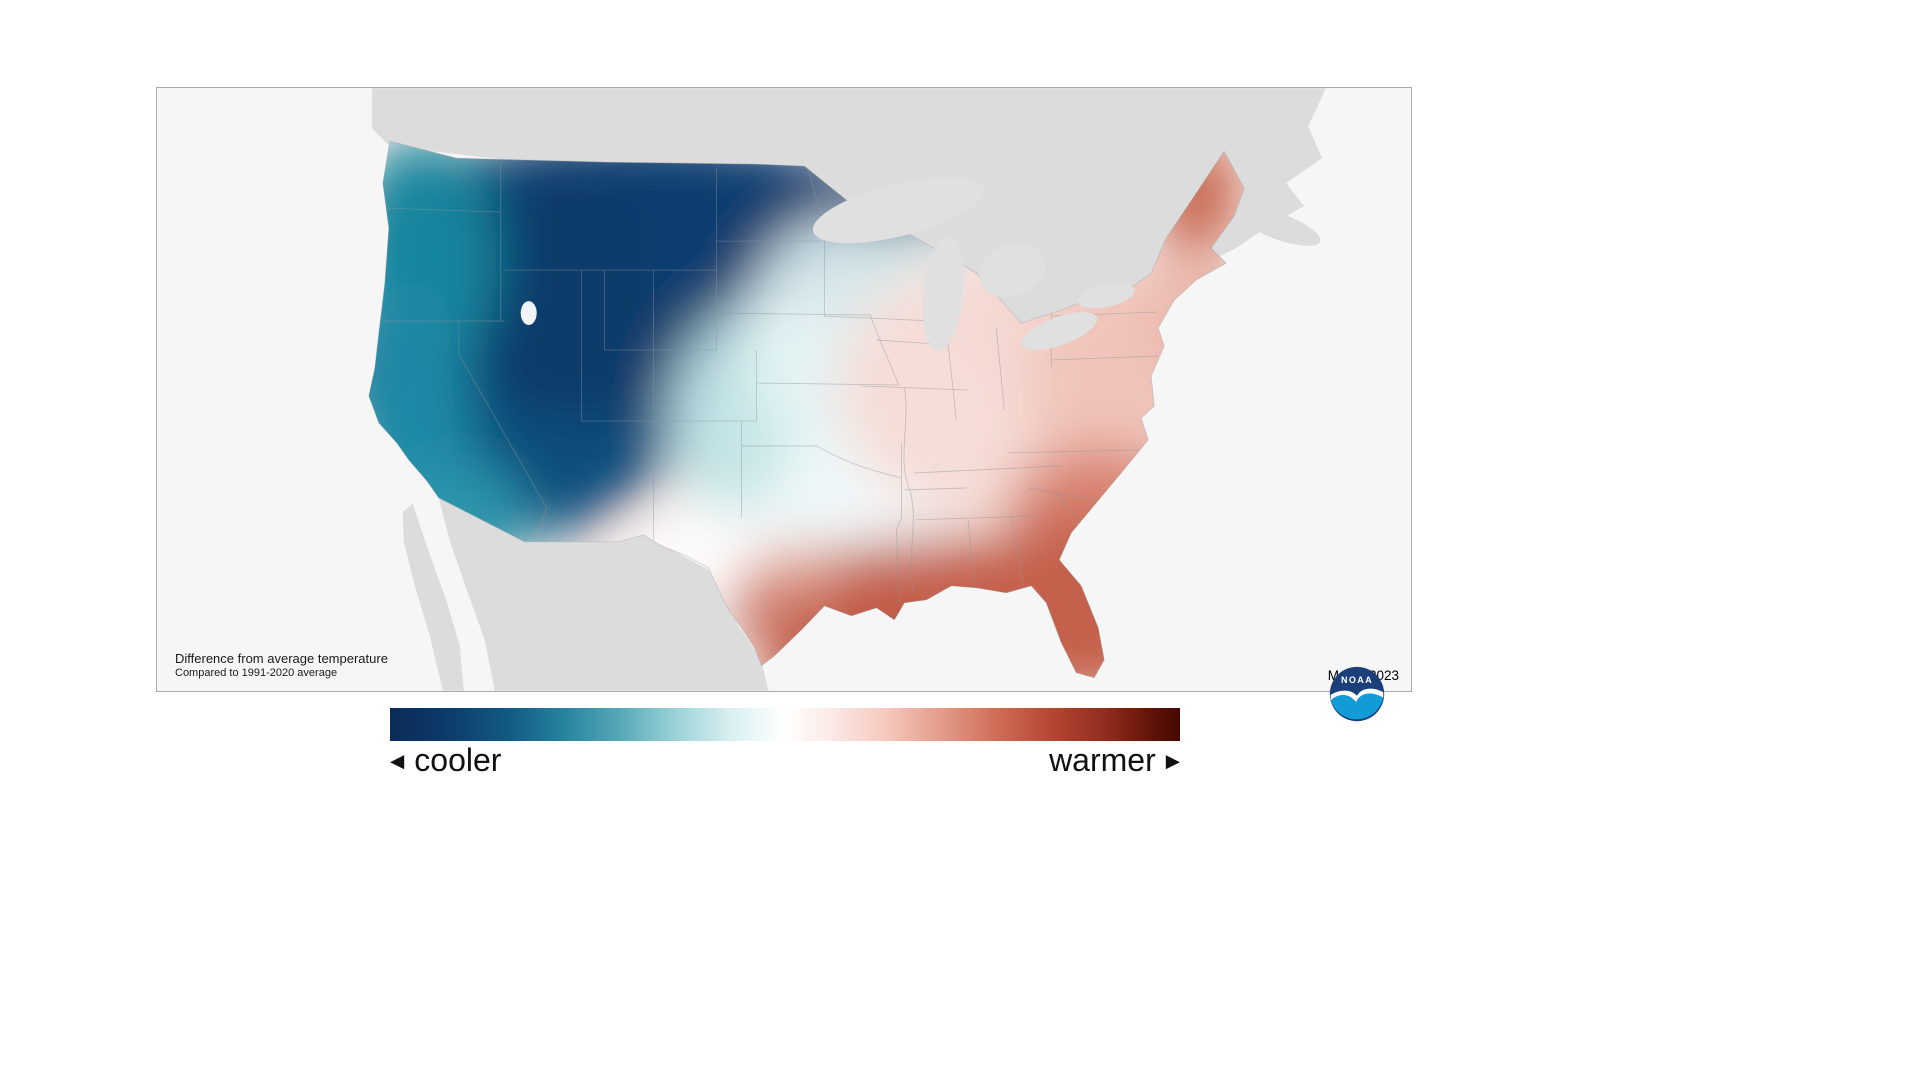 The image size is (1920, 1080). What do you see at coordinates (256, 673) in the screenshot?
I see `caption-subtitle: Compared to 1991-2020 average` at bounding box center [256, 673].